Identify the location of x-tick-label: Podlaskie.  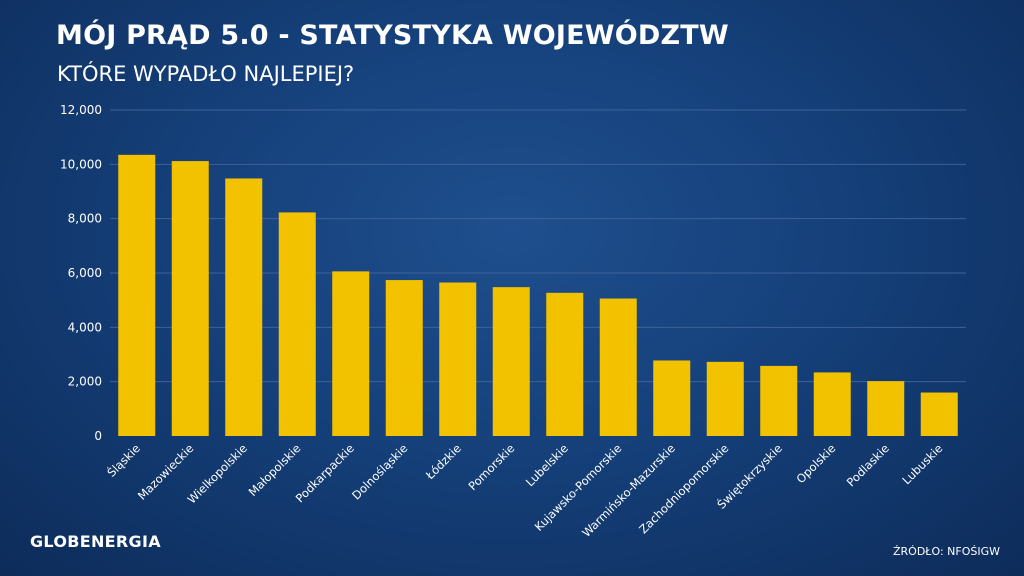
(868, 465).